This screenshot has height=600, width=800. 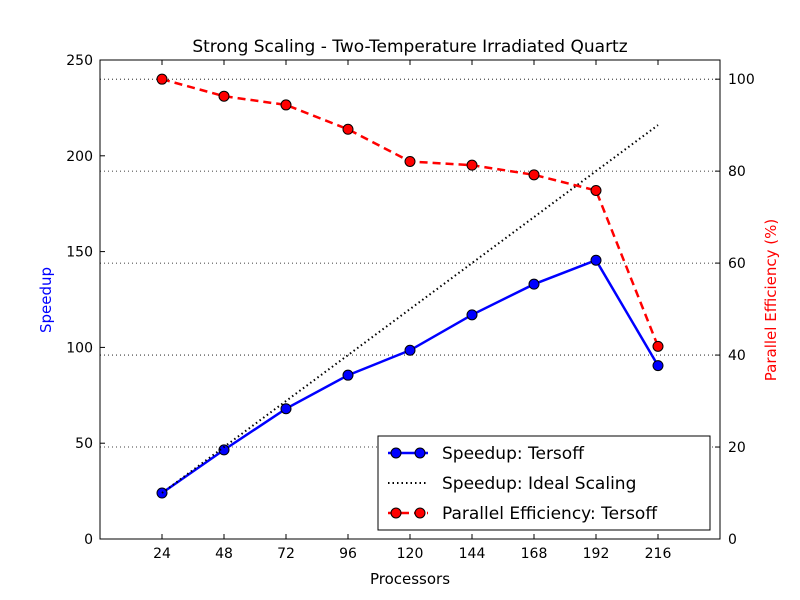 What do you see at coordinates (658, 554) in the screenshot?
I see `x-tick-label: 216` at bounding box center [658, 554].